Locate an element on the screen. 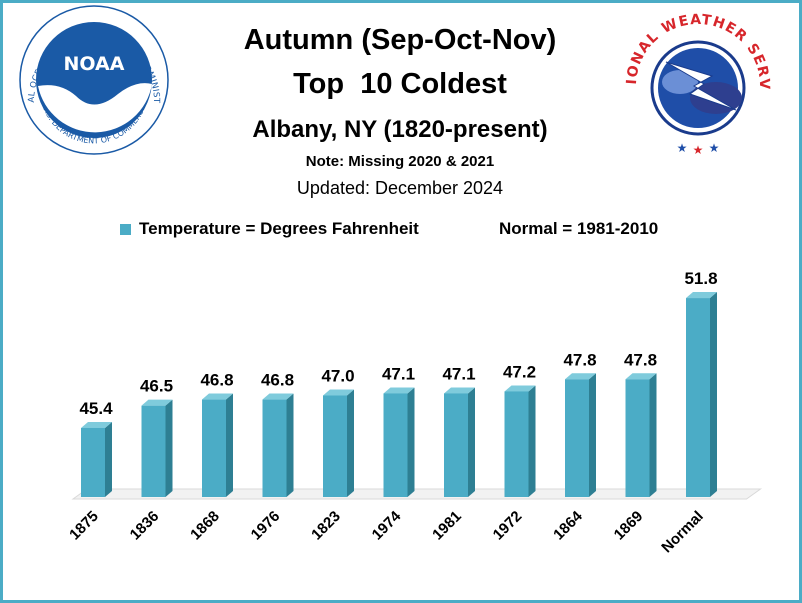  chart-title-line-2: Top 10 Coldest is located at coordinates (400, 84).